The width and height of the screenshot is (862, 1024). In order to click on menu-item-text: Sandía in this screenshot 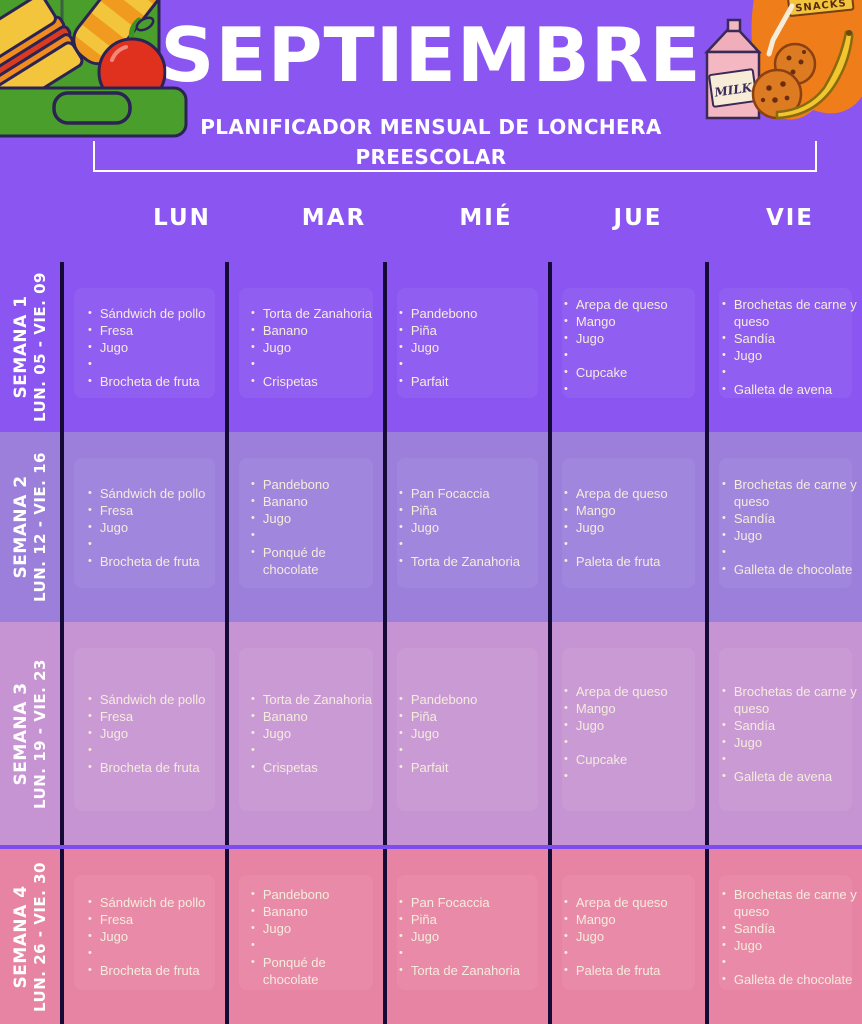, I will do `click(754, 518)`.